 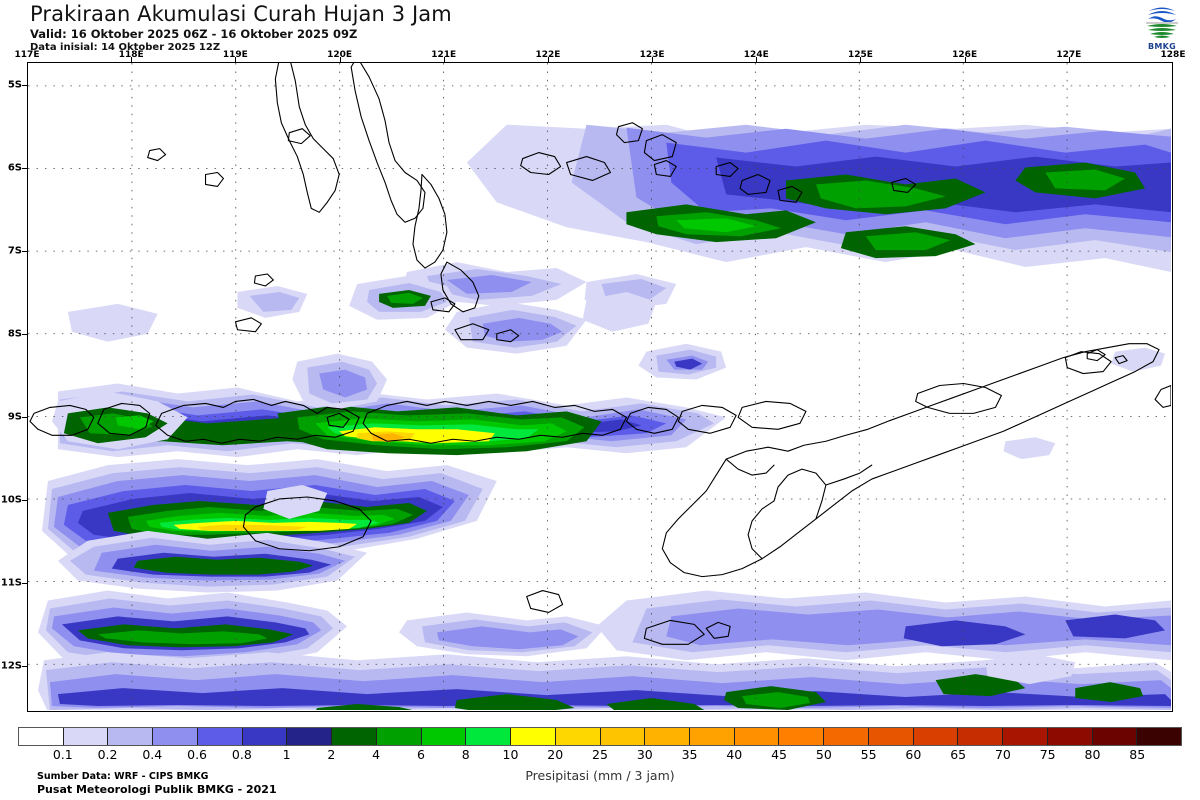 What do you see at coordinates (14, 334) in the screenshot?
I see `latitude-tick-label: 8S` at bounding box center [14, 334].